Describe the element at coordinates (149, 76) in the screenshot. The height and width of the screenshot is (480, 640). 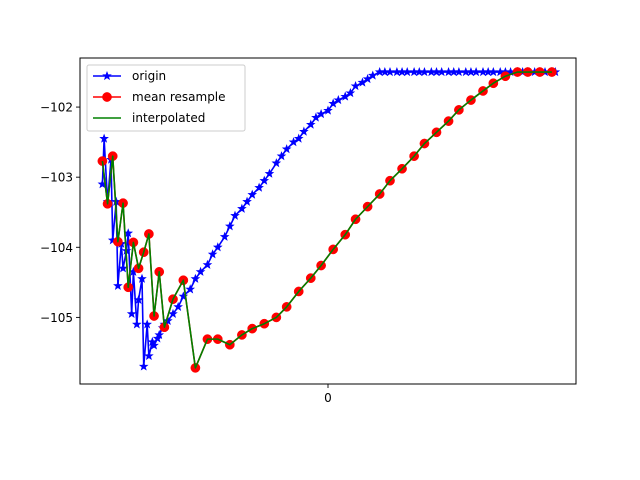
I see `legend-label-origin: origin` at that location.